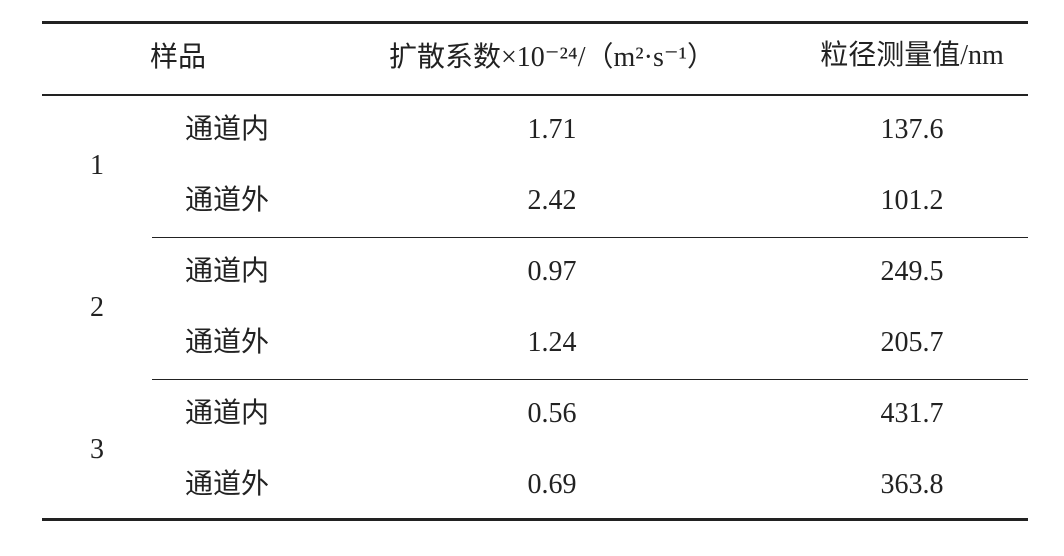 This screenshot has width=1064, height=556. Describe the element at coordinates (97, 449) in the screenshot. I see `sample-cell: 3` at that location.